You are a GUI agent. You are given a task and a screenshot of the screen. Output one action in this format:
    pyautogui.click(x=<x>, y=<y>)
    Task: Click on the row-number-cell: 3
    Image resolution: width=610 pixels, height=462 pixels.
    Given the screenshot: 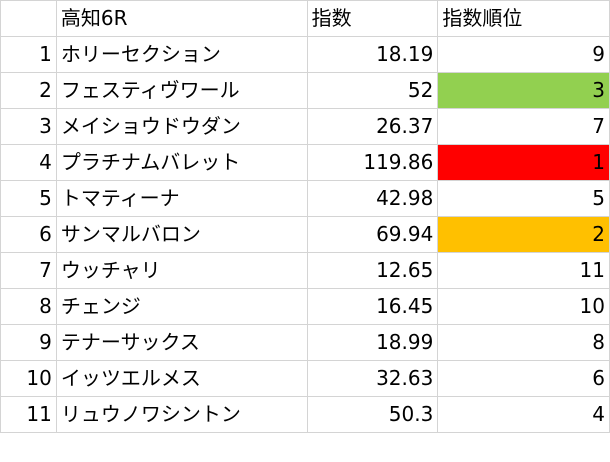 What is the action you would take?
    pyautogui.click(x=28, y=126)
    